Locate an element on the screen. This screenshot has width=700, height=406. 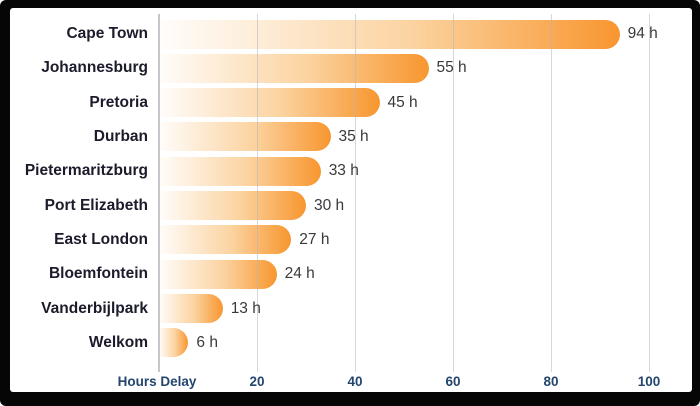
category-label: Durban is located at coordinates (120, 136).